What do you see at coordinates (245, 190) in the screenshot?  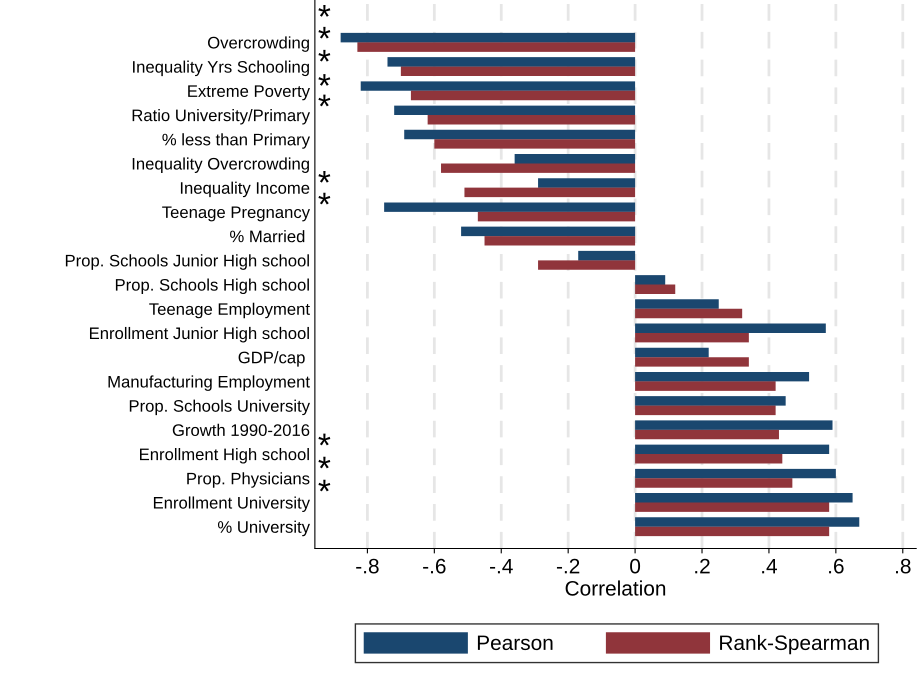 I see `y-tick-label: Inequality Income` at bounding box center [245, 190].